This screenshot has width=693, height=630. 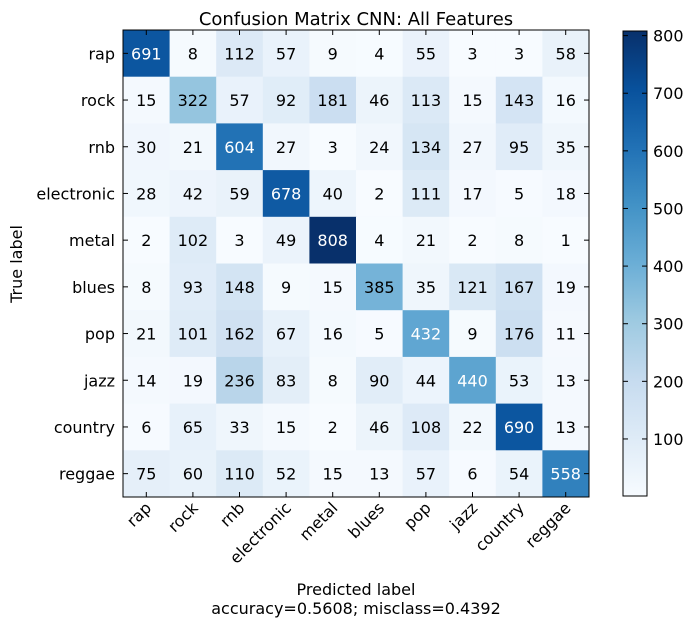 What do you see at coordinates (426, 193) in the screenshot?
I see `cell-value-label: 111` at bounding box center [426, 193].